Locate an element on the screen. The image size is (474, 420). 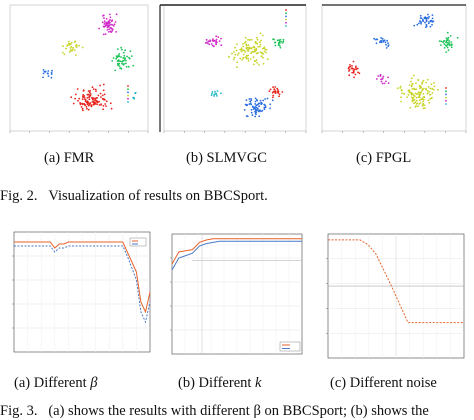
fig3-label-a-text: (a) Different is located at coordinates (52, 383).